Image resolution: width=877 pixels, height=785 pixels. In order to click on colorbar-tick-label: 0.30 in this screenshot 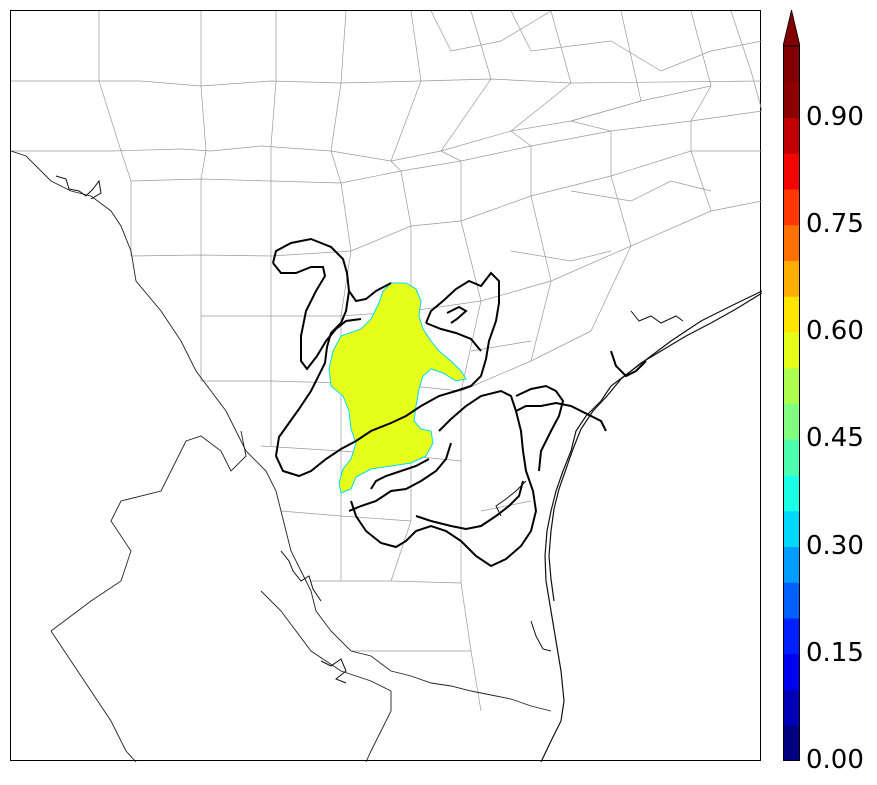, I will do `click(835, 545)`.